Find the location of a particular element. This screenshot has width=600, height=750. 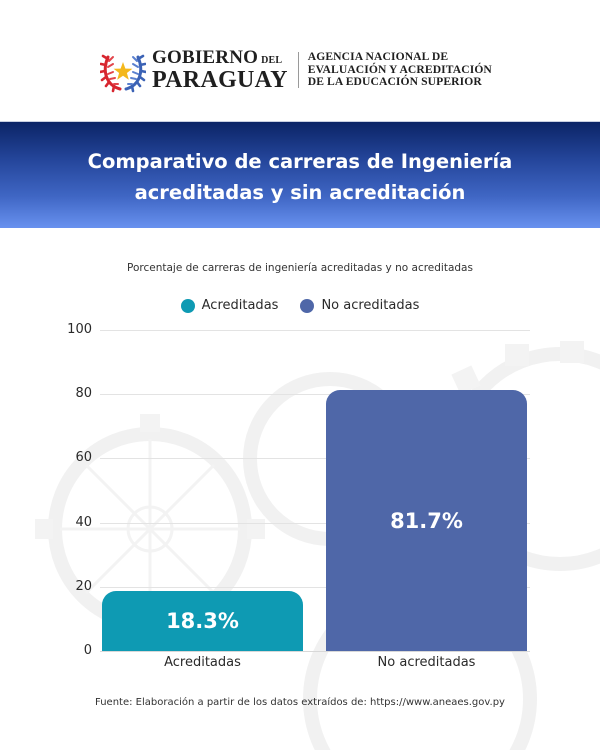

title-line-2: acreditadas y sin acreditación is located at coordinates (300, 192).